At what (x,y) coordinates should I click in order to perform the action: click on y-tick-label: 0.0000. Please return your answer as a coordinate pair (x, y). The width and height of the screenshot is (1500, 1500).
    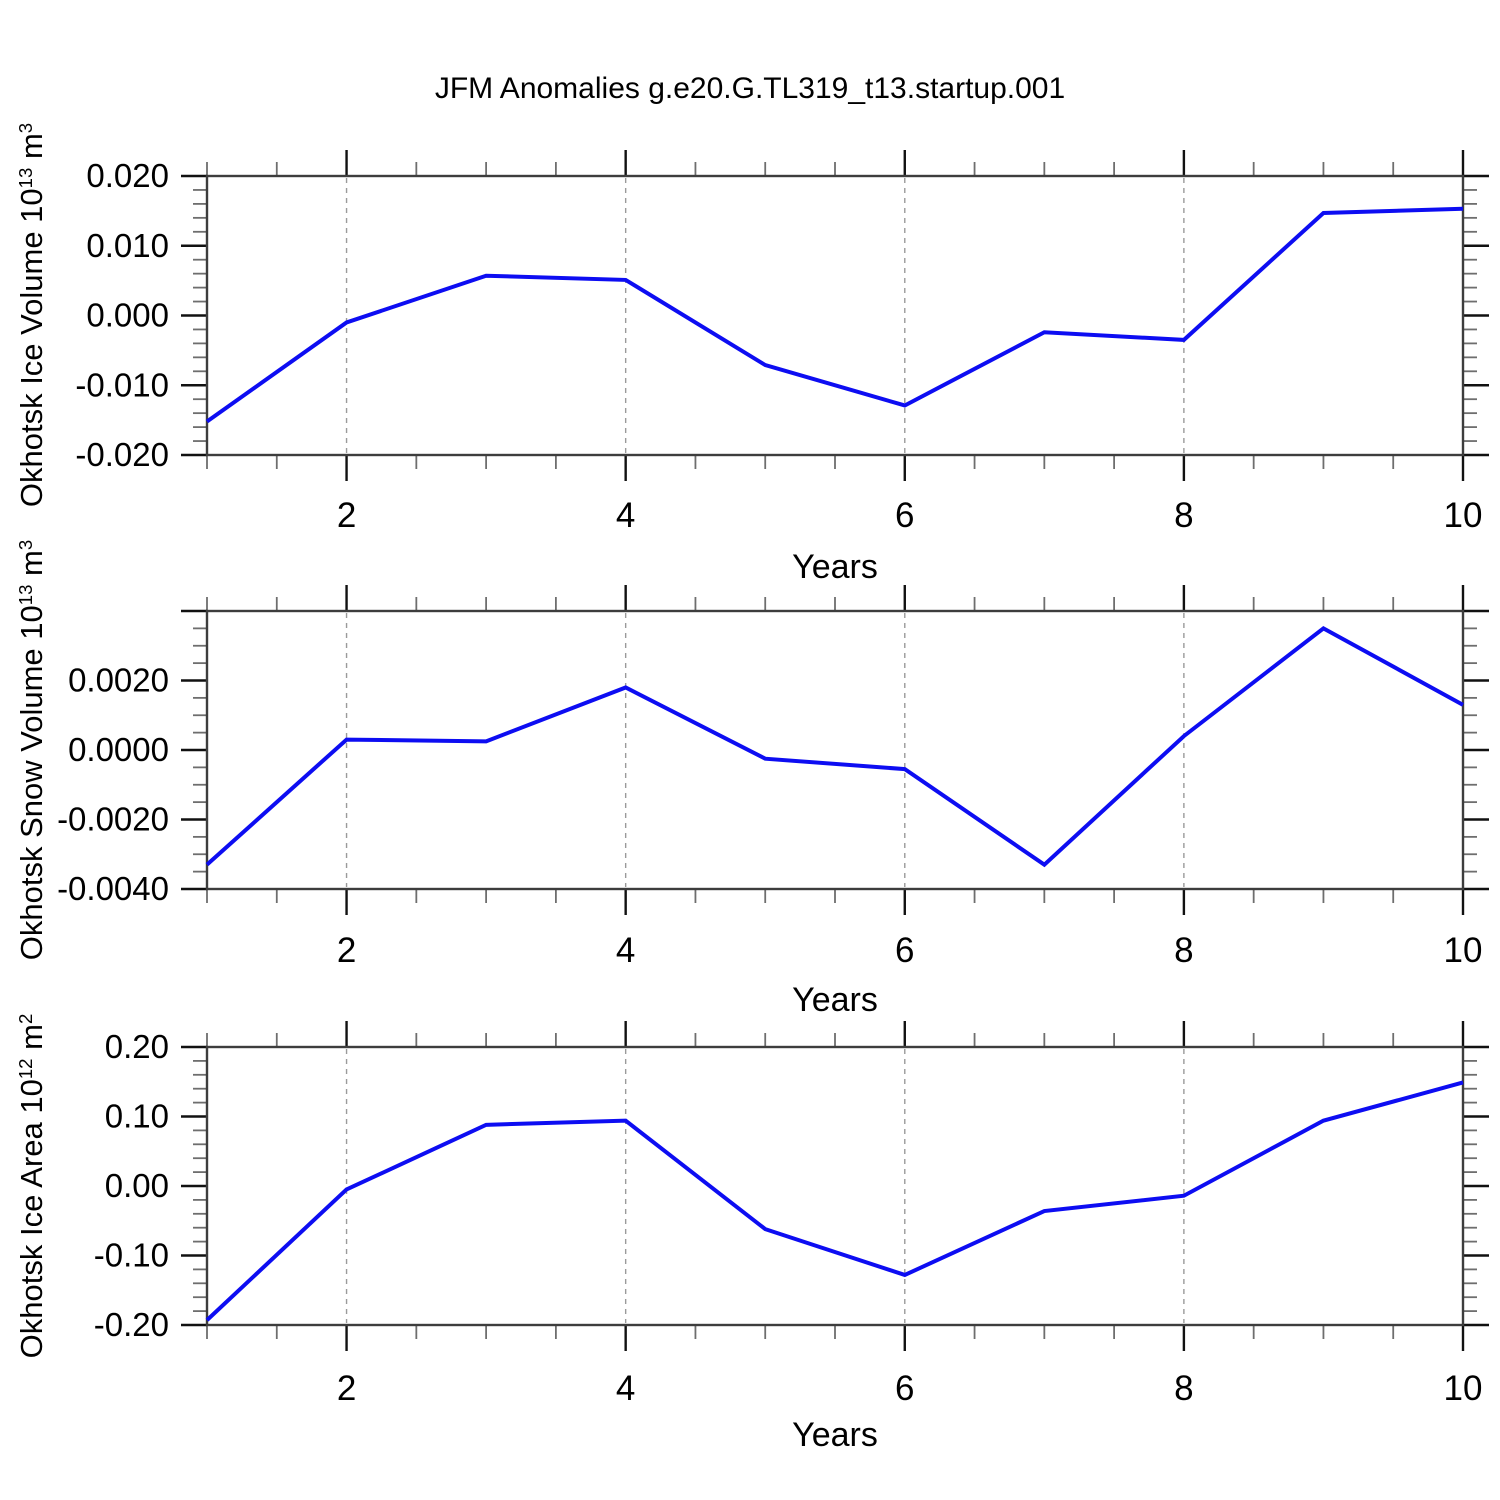
    Looking at the image, I should click on (118, 749).